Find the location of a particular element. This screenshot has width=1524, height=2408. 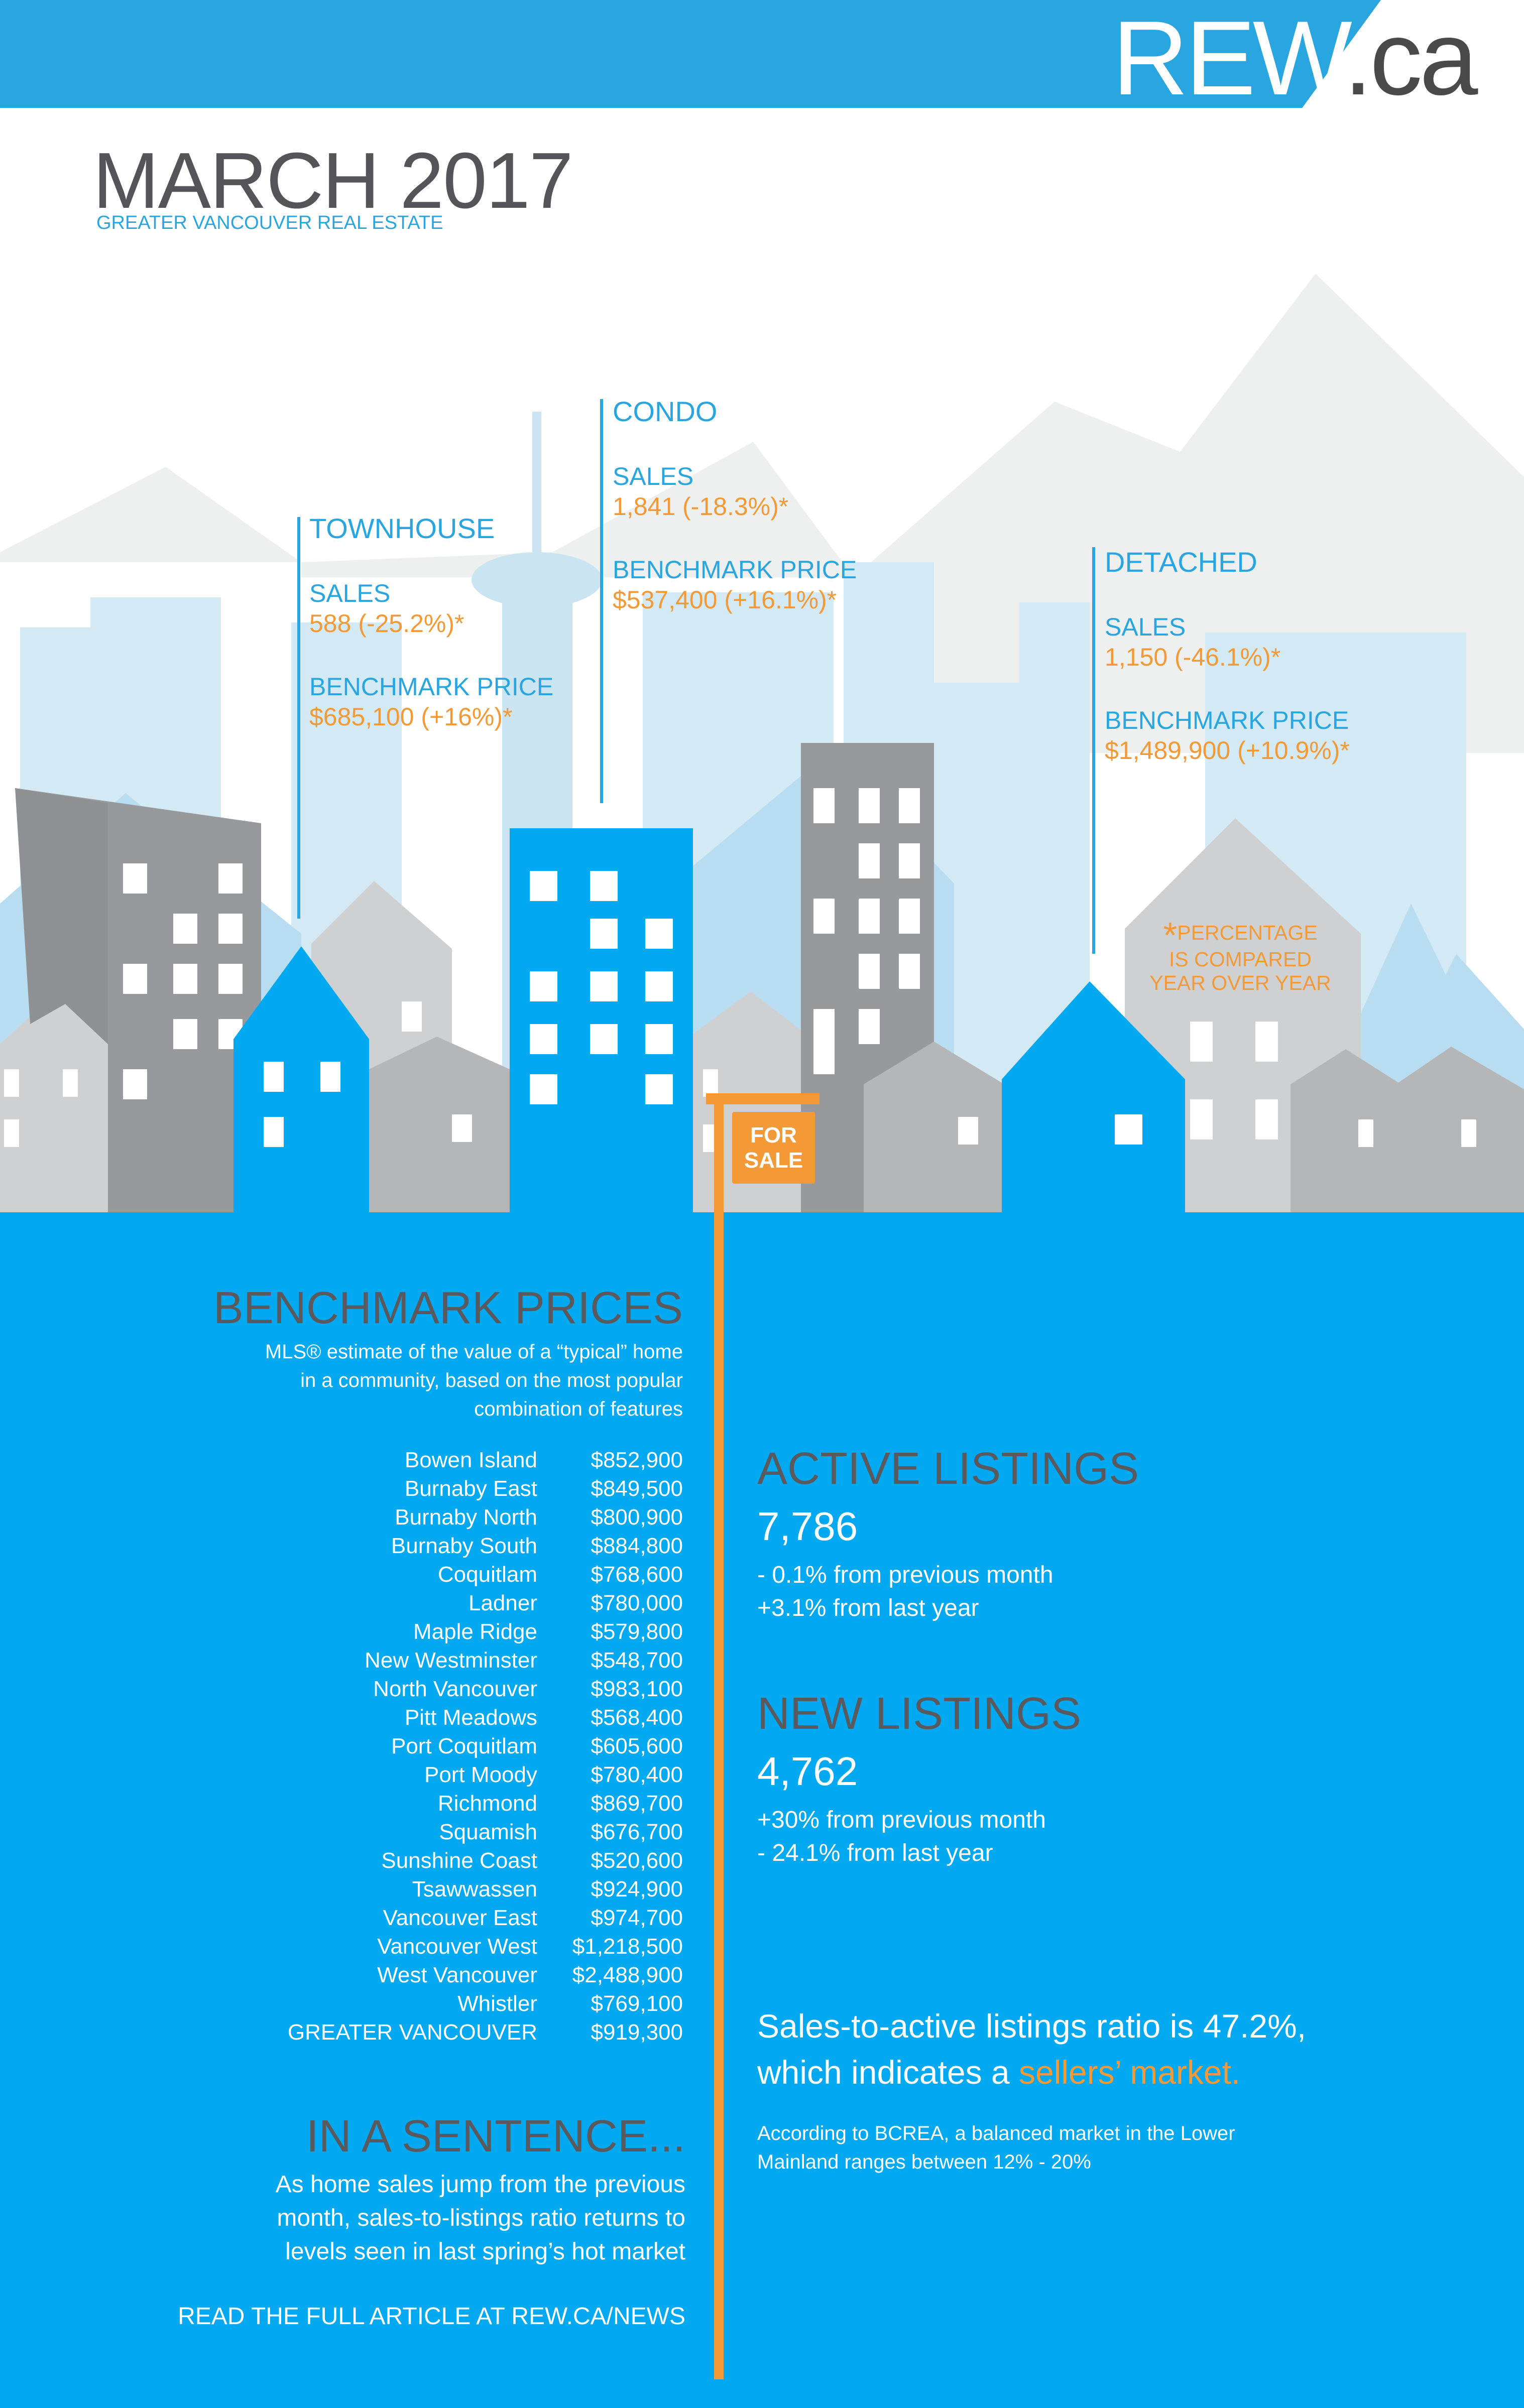

community-name: Whistler is located at coordinates (497, 2003).